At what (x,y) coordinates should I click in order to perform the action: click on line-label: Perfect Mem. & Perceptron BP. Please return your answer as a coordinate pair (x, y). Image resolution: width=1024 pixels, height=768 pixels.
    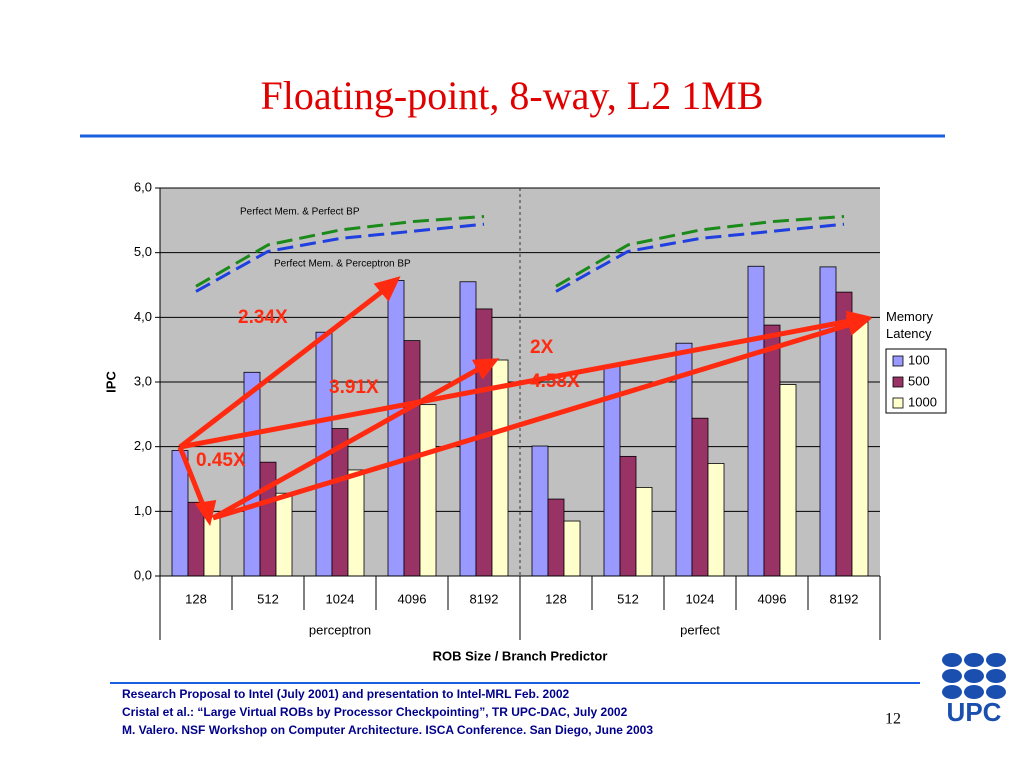
    Looking at the image, I should click on (342, 264).